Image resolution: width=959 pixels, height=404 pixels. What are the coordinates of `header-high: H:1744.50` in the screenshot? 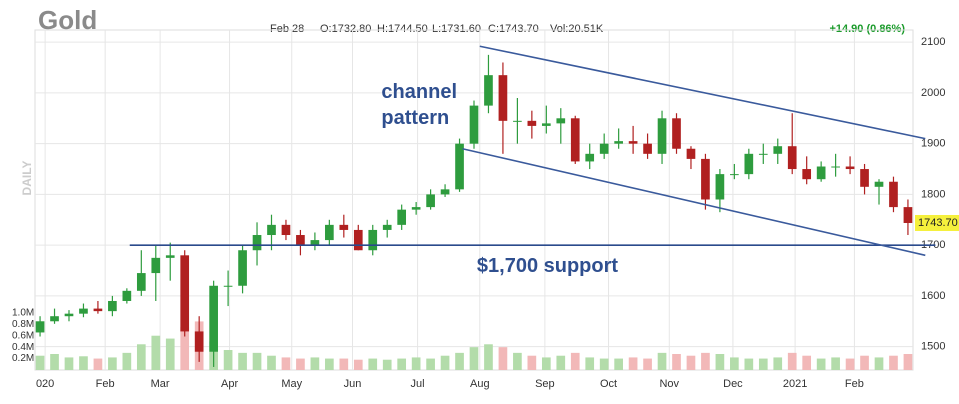 It's located at (402, 29).